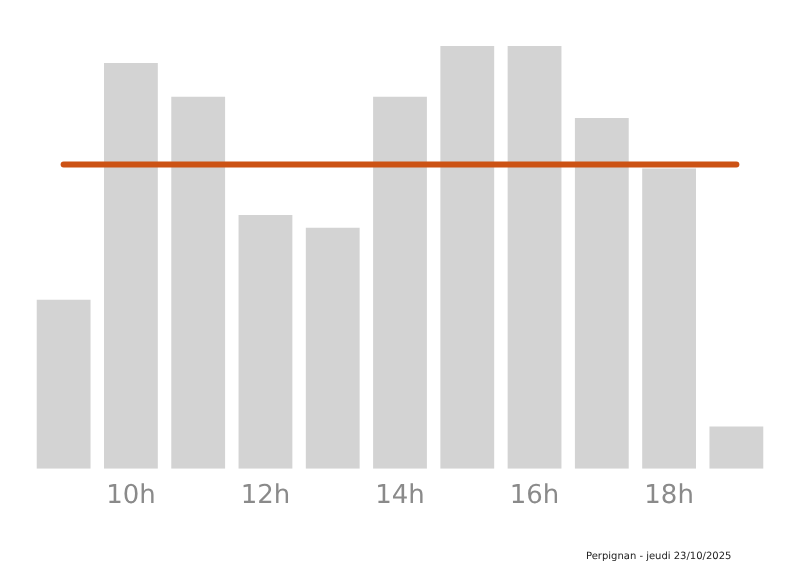 This screenshot has width=800, height=572. I want to click on x-tick-label: 14h, so click(400, 496).